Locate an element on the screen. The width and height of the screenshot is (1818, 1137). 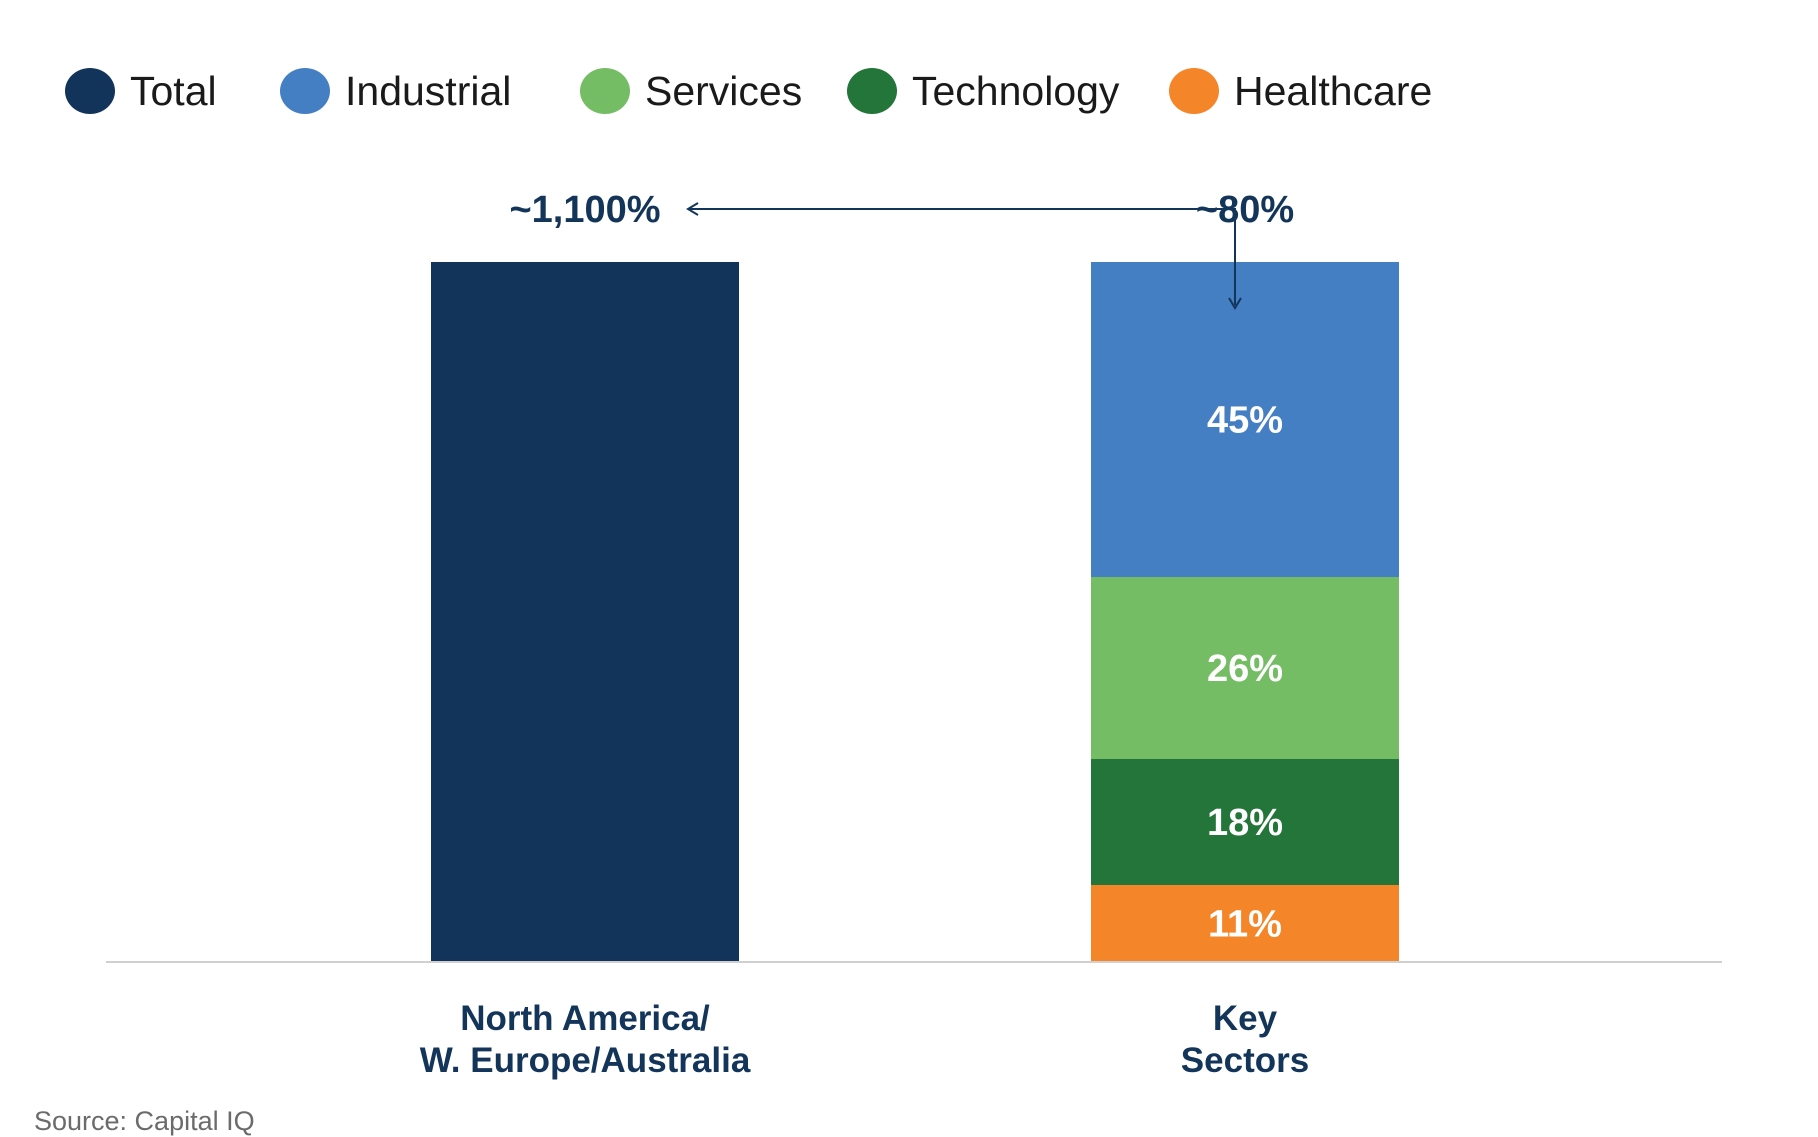
arrow-head-left is located at coordinates (692, 209).